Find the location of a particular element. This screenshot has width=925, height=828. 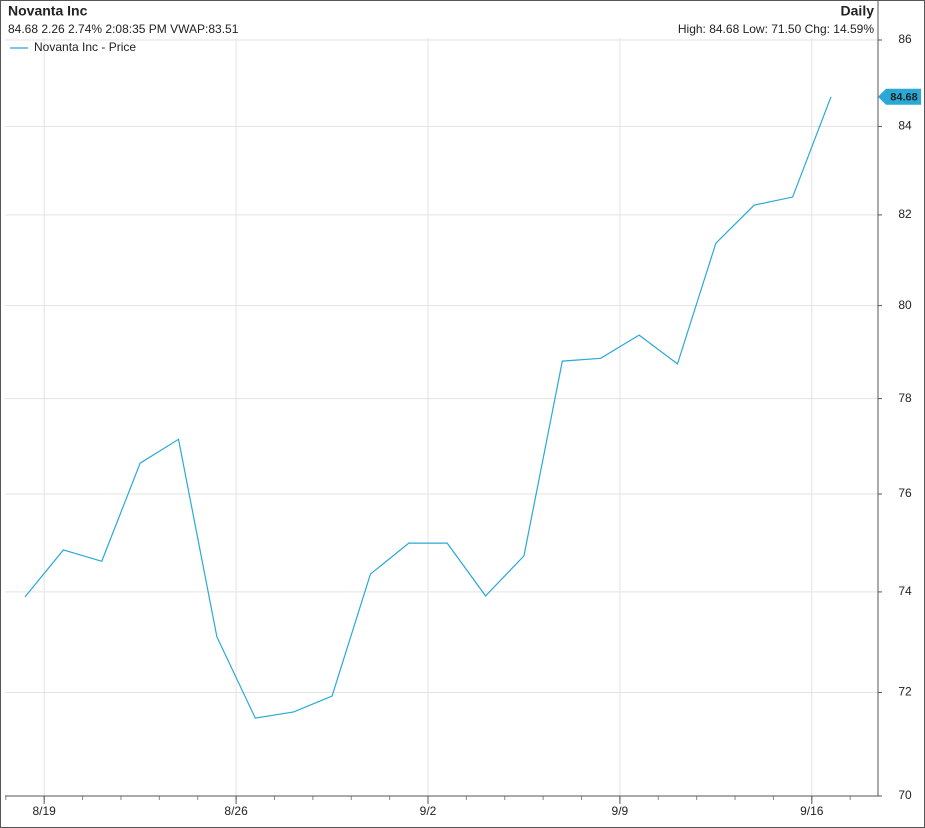

x-tick-label: 8/19 is located at coordinates (45, 811).